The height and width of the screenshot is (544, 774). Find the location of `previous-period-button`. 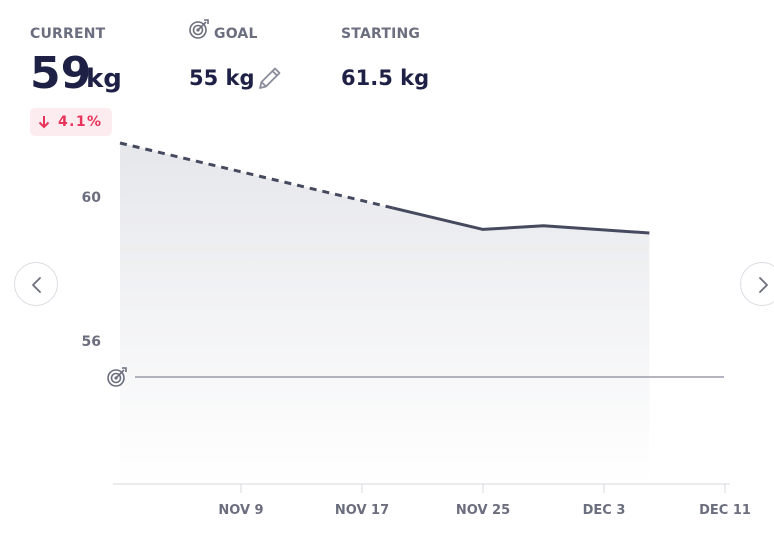

previous-period-button is located at coordinates (36, 284).